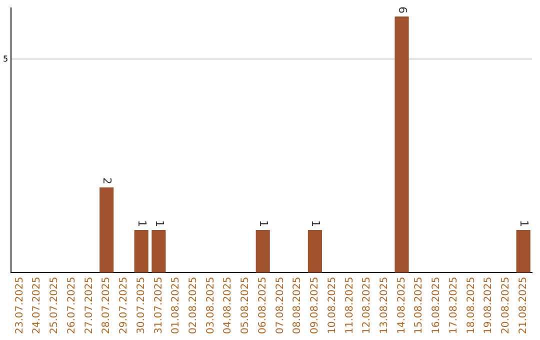 The height and width of the screenshot is (340, 540). What do you see at coordinates (89, 305) in the screenshot?
I see `x-tick-label: 27.07.2025` at bounding box center [89, 305].